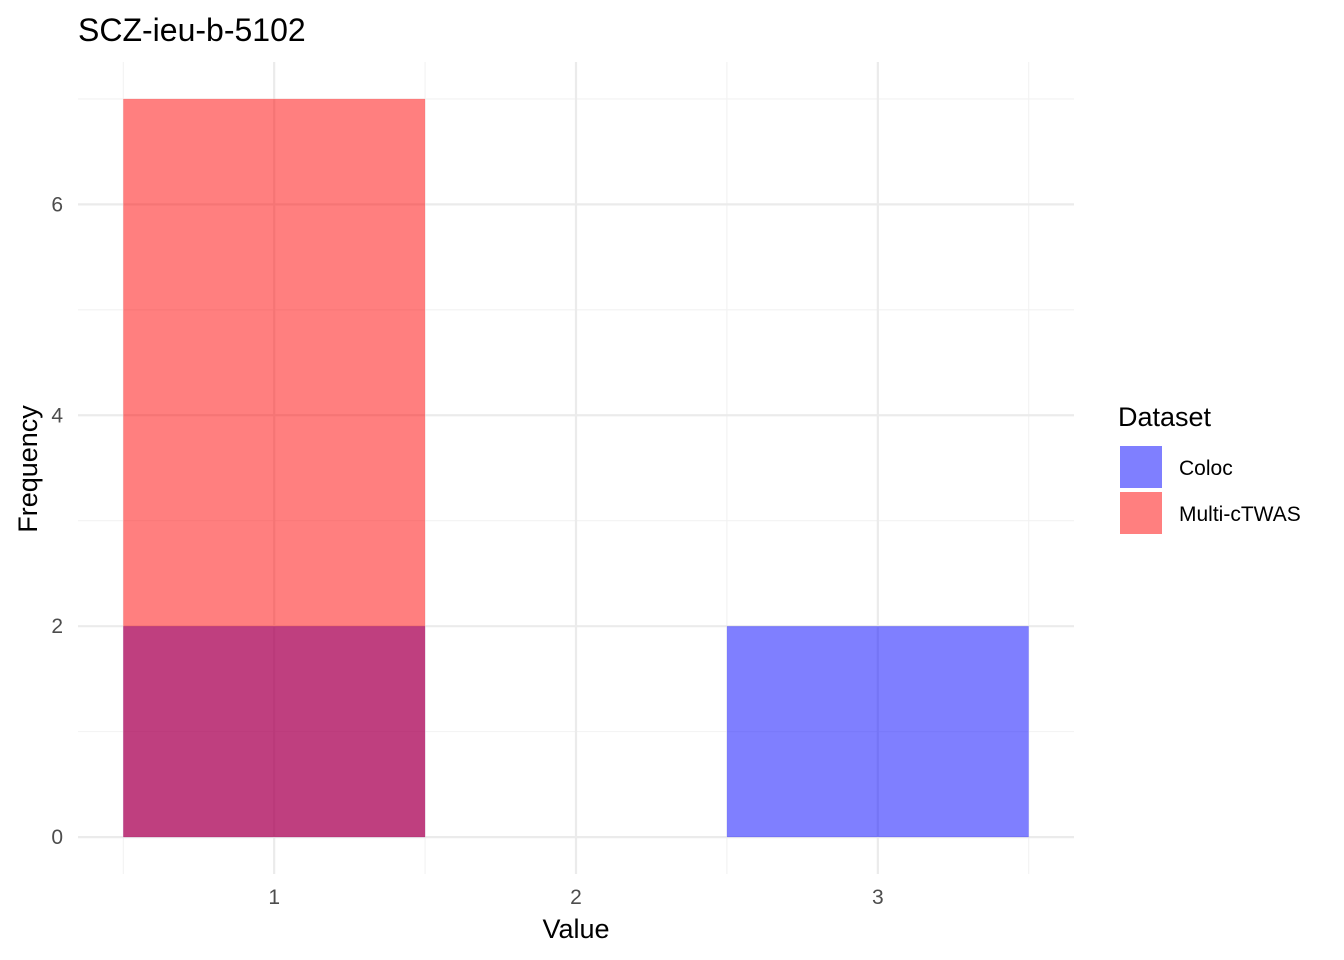 This screenshot has width=1344, height=960. Describe the element at coordinates (1141, 467) in the screenshot. I see `legend-swatch-coloc` at that location.